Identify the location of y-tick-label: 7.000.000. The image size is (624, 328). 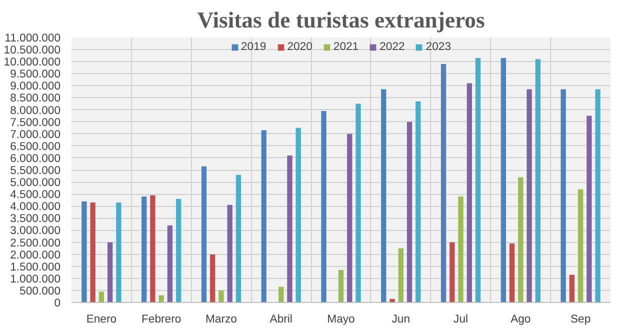
(35, 134).